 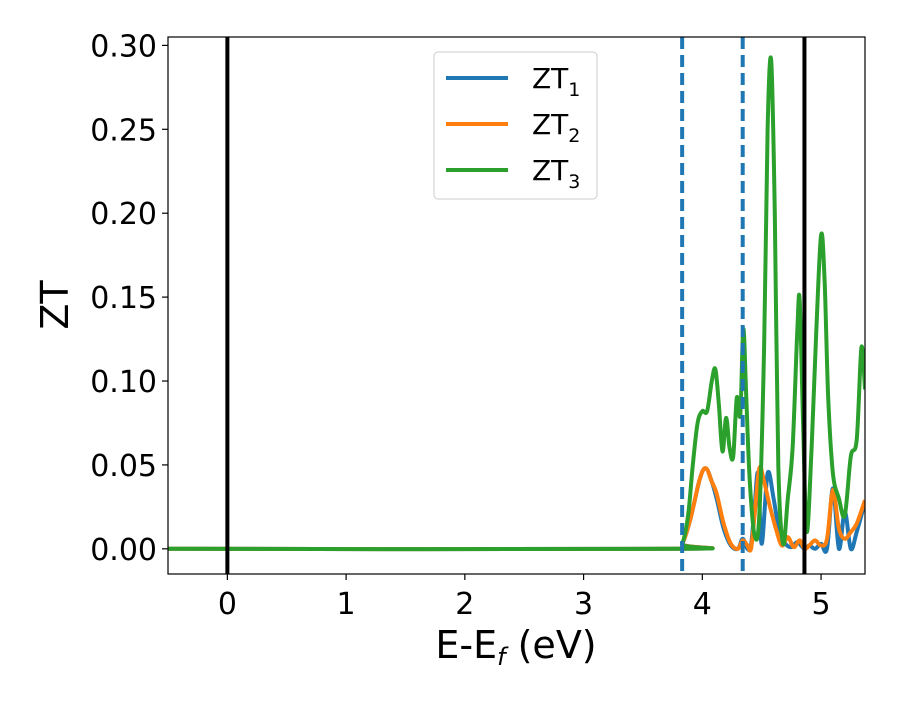 I want to click on x-tick-label: 3, so click(x=583, y=604).